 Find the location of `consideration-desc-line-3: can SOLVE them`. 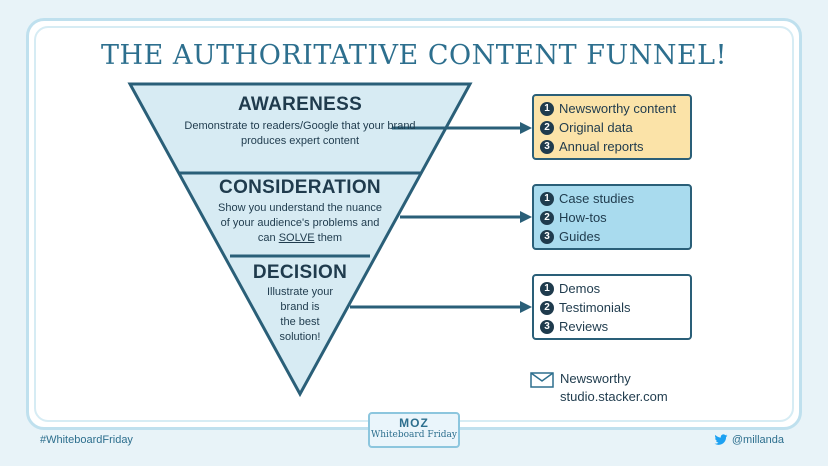

consideration-desc-line-3: can SOLVE them is located at coordinates (300, 238).